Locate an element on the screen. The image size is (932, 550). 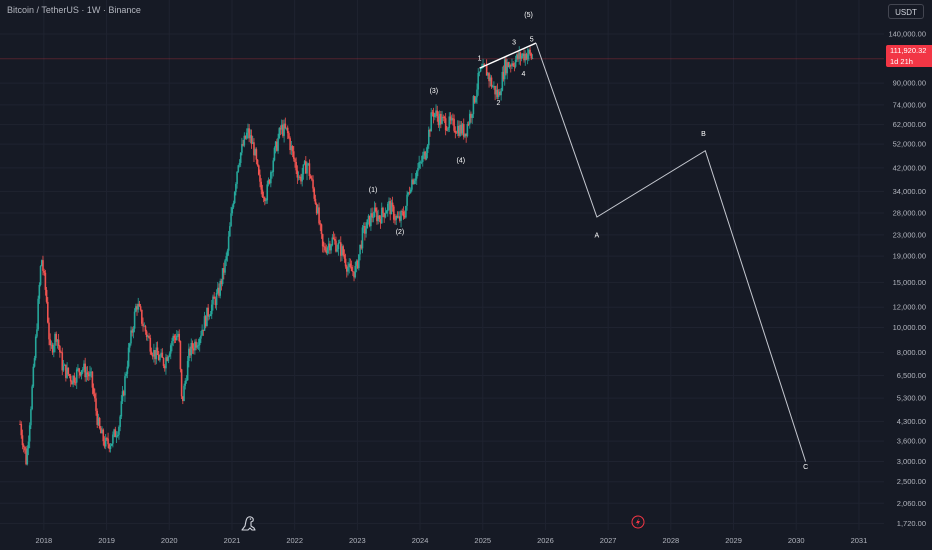
symbol-title: Bitcoin / TetherUS · 1W · Binance is located at coordinates (74, 10).